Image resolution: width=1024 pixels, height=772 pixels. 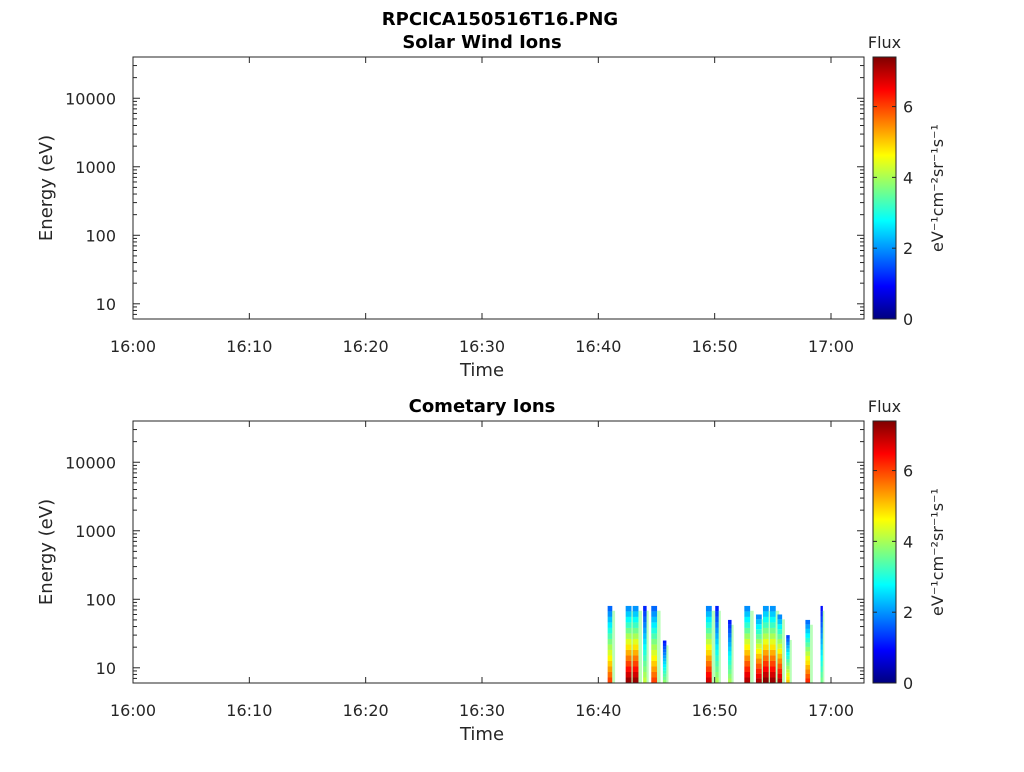 I want to click on x-tick-label: 16:30, so click(x=482, y=346).